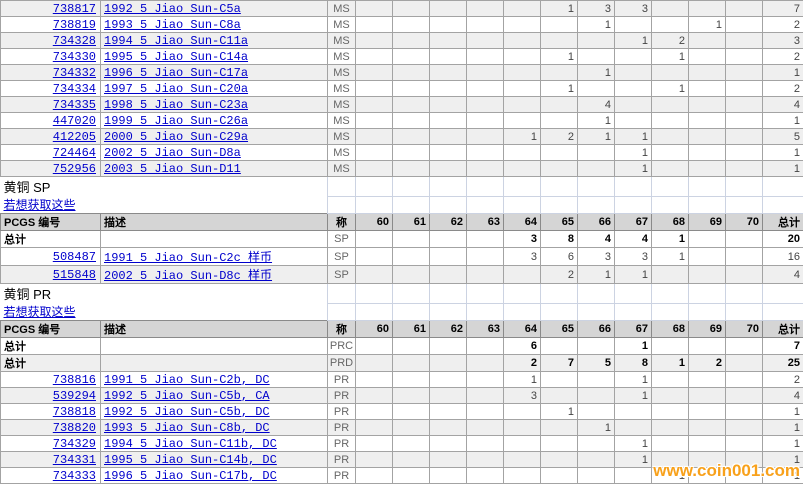 The height and width of the screenshot is (484, 803). I want to click on pcgs-number-link: 539294, so click(50, 395).